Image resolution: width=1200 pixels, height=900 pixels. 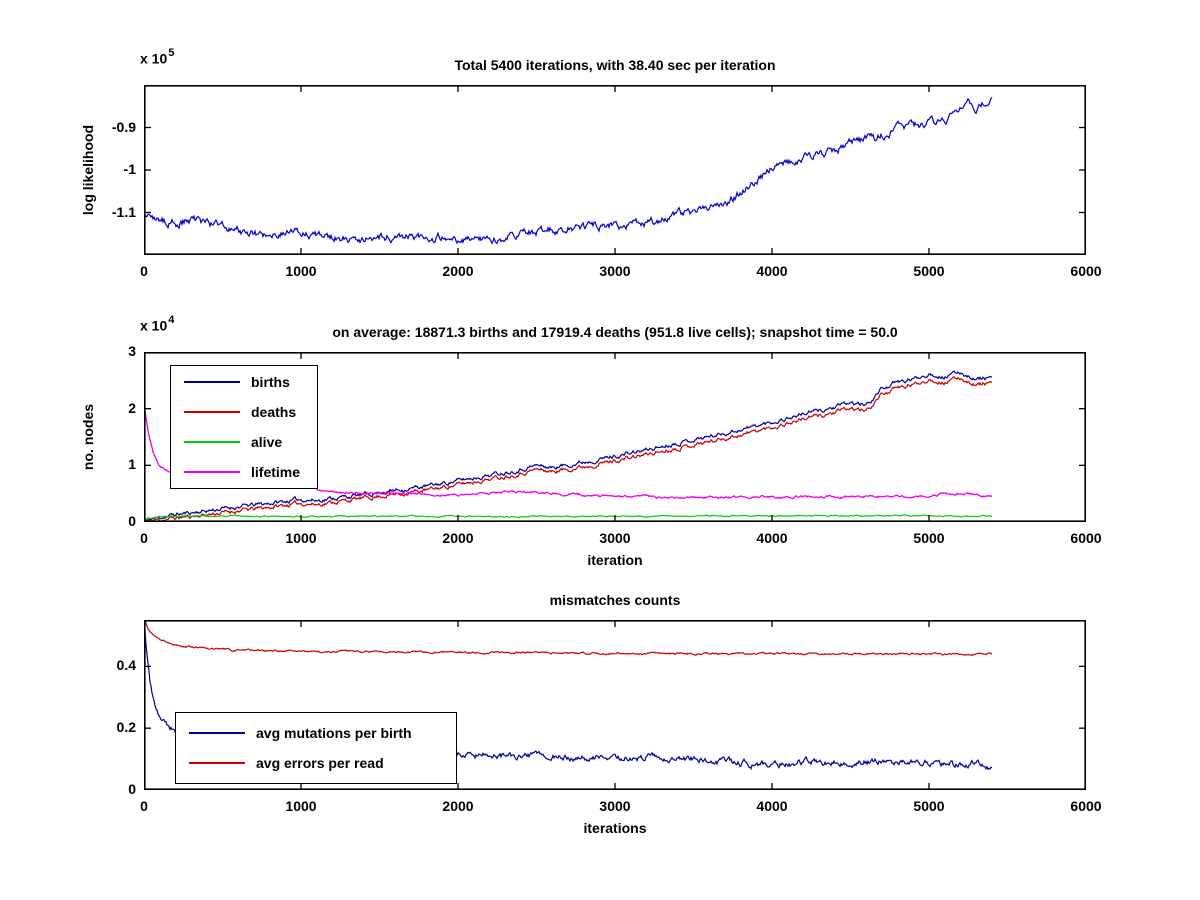 I want to click on y-axis-multiplier: x 104, so click(x=157, y=324).